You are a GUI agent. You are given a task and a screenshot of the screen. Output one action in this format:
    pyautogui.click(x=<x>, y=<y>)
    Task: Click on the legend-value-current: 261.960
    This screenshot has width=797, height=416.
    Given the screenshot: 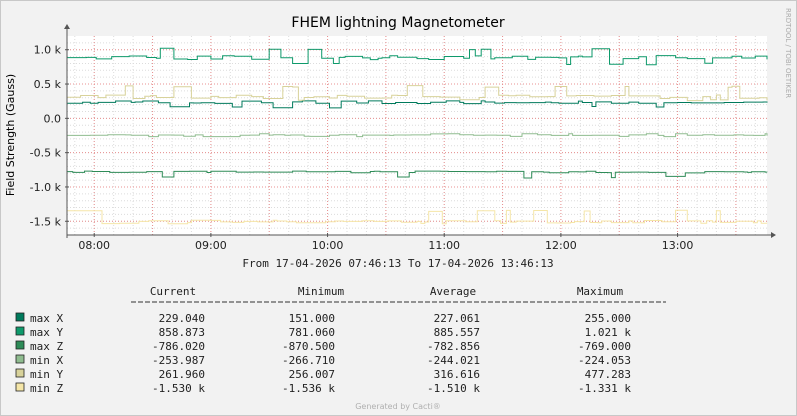 What is the action you would take?
    pyautogui.click(x=182, y=374)
    